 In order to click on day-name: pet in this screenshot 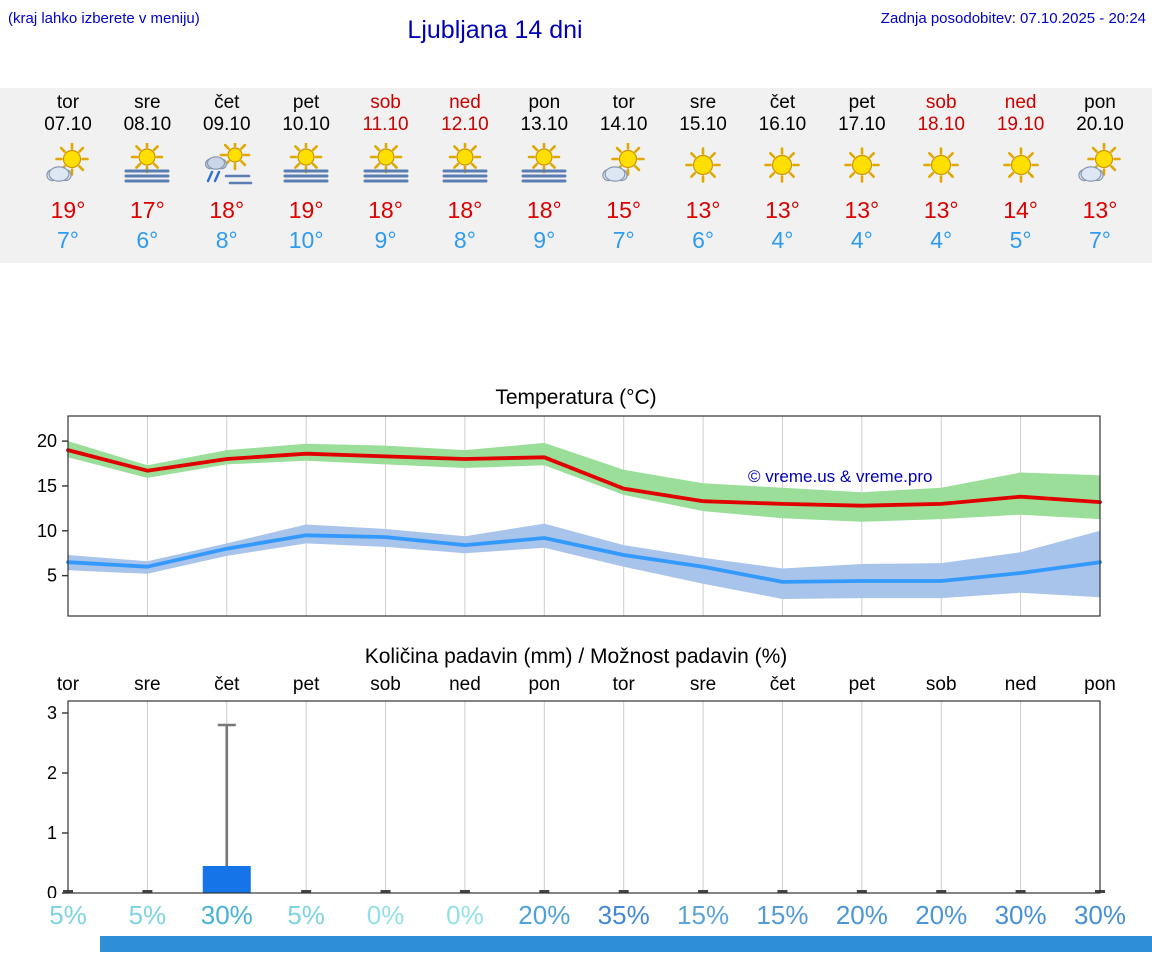, I will do `click(862, 102)`.